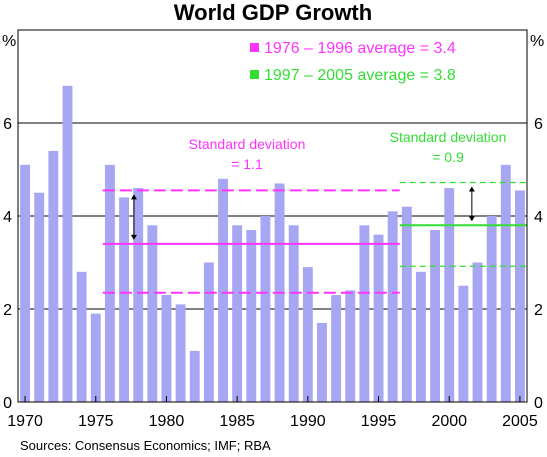 The height and width of the screenshot is (457, 547). What do you see at coordinates (378, 318) in the screenshot?
I see `bar-1995` at bounding box center [378, 318].